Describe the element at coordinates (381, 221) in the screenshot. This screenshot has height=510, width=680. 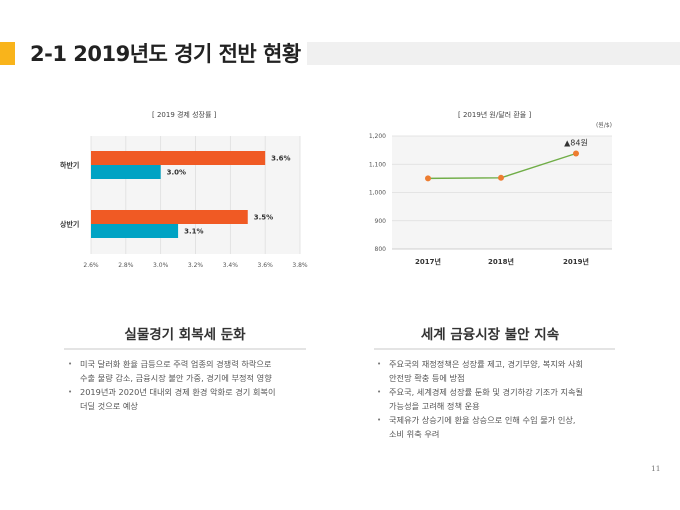
I see `y-tick-label: 900` at that location.